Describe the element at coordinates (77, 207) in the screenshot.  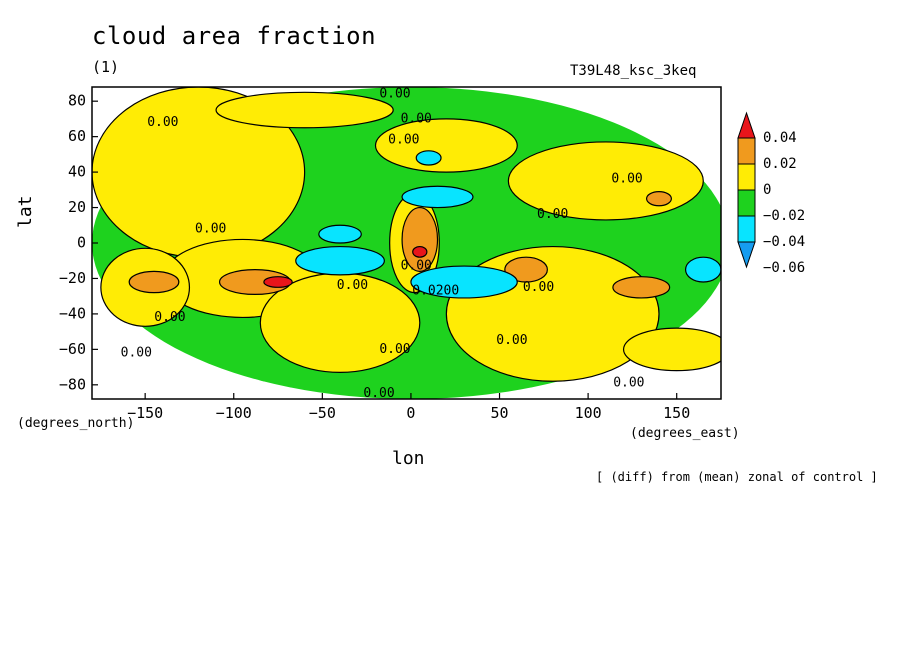
I see `y-tick-label: 20` at that location.